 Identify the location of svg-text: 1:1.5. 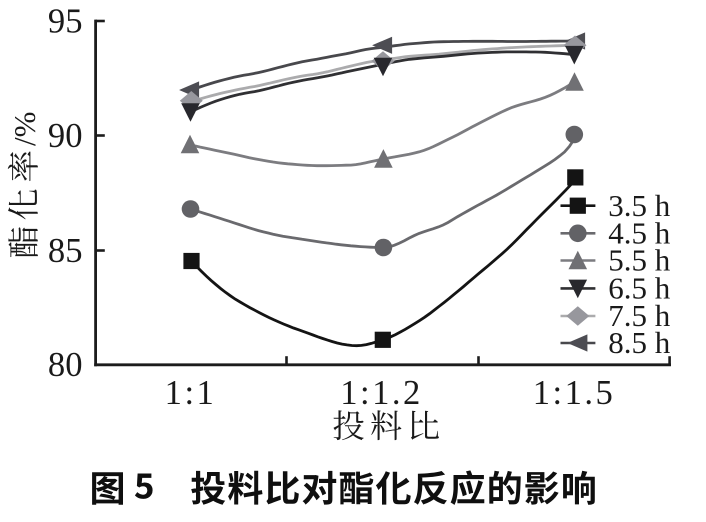
(574, 393).